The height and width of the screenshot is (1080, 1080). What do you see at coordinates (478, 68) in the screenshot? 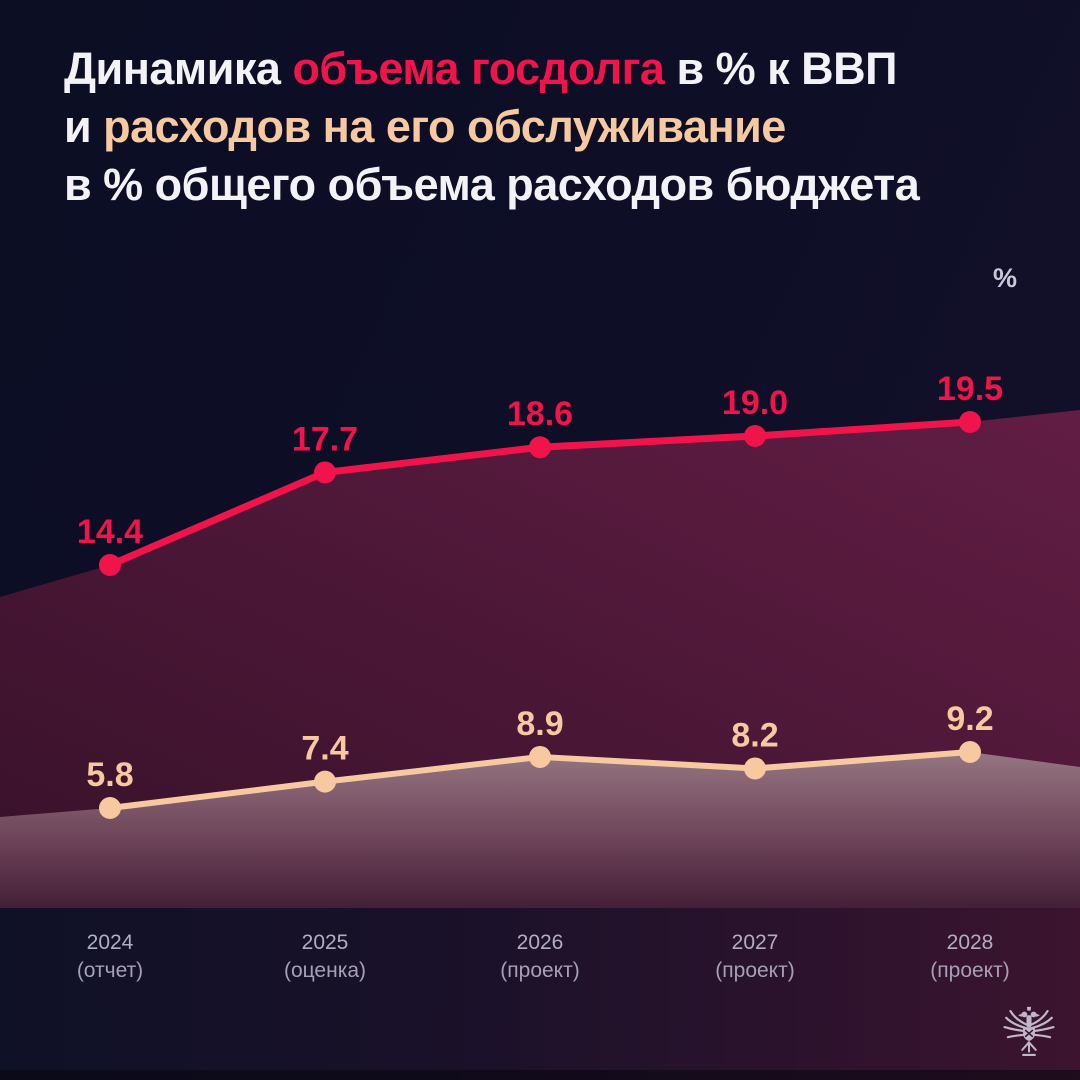
I see `title-line1-highlight-debt: объема госдолга` at bounding box center [478, 68].